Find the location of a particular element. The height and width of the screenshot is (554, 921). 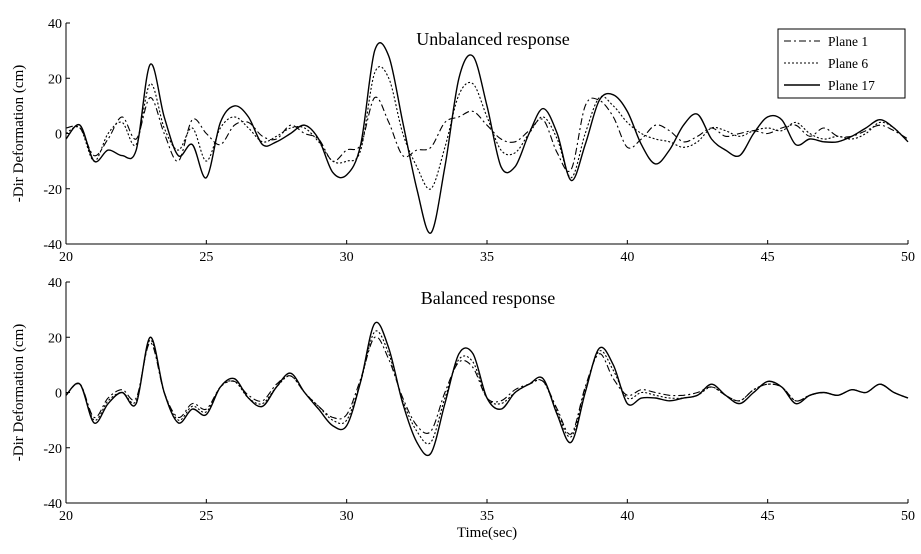

panel-title: Unbalanced response is located at coordinates (492, 39).